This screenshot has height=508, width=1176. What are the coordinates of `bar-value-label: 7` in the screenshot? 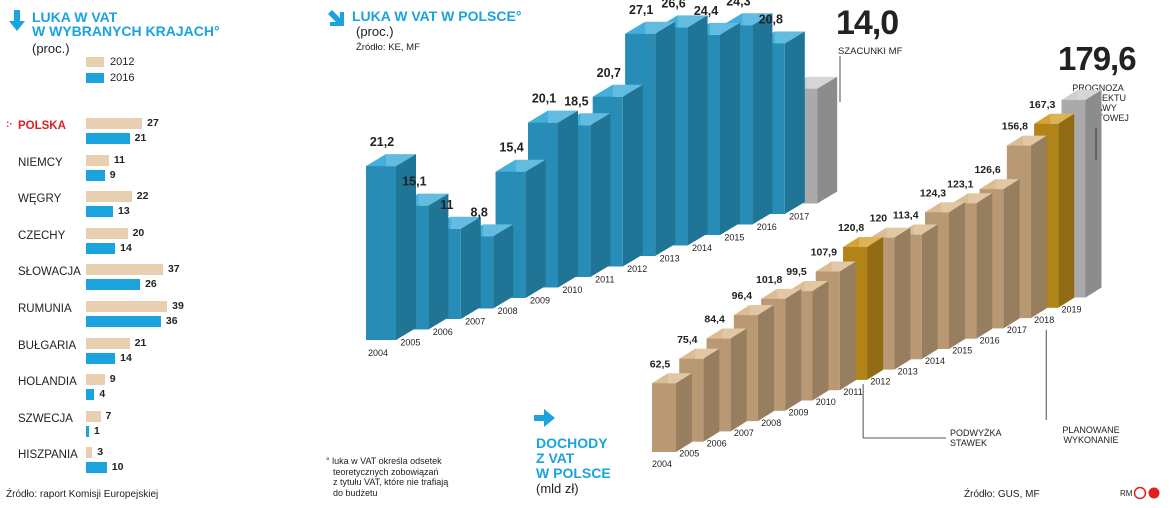 It's located at (108, 415).